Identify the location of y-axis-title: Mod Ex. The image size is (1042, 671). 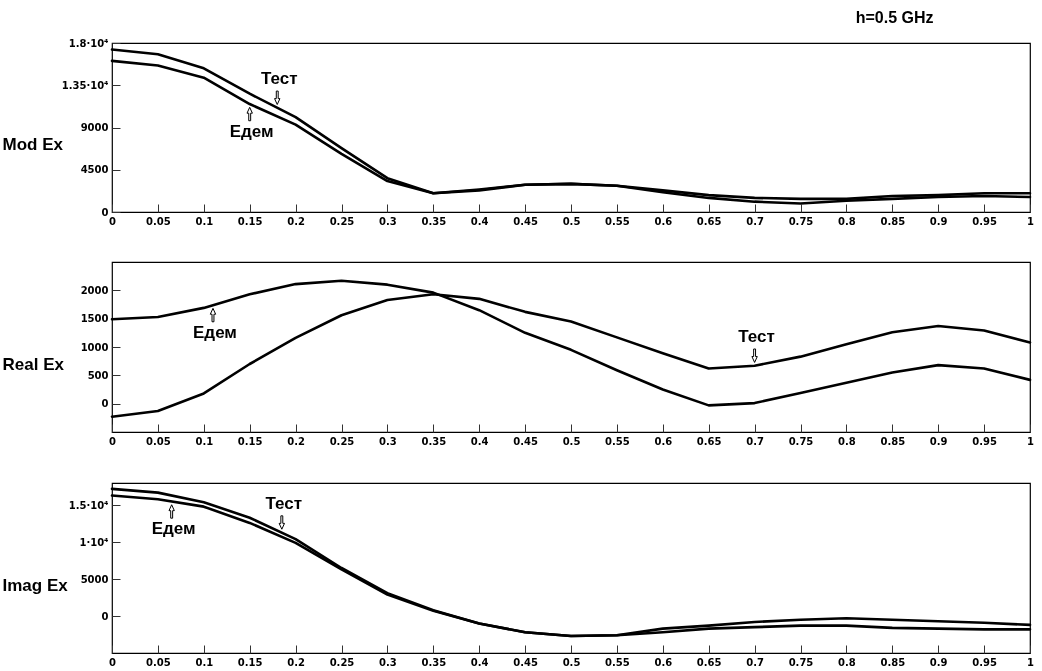
(33, 144).